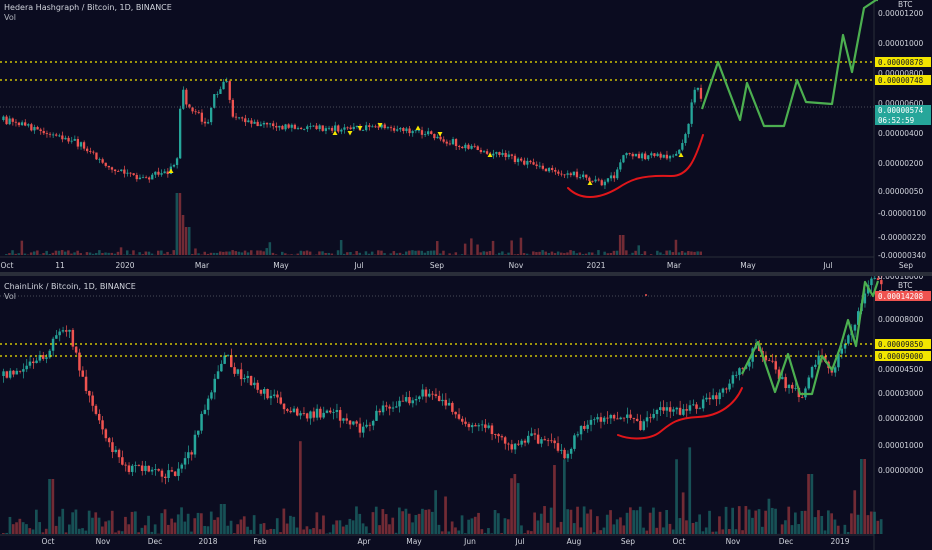  I want to click on symbol-title: ChainLink / Bitcoin, 1D, BINANCE, so click(70, 286).